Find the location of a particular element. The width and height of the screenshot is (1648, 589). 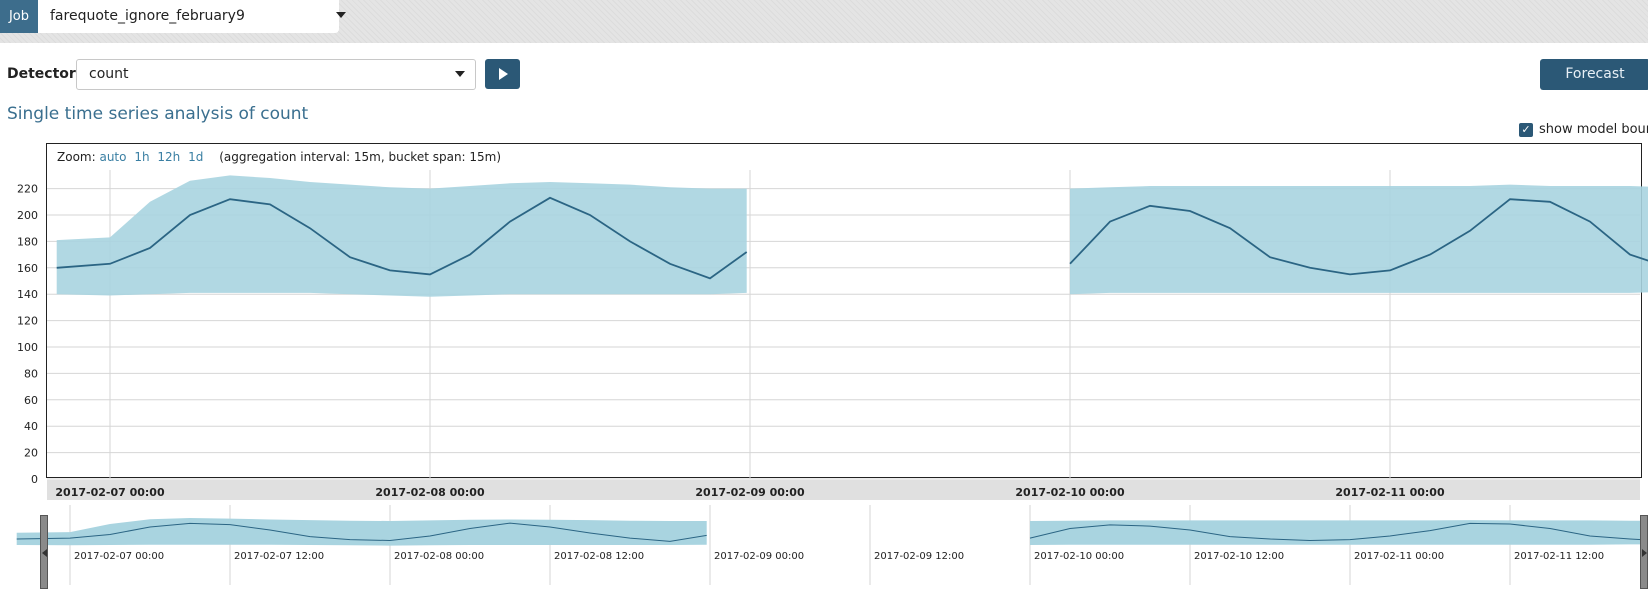

chevron-right-icon is located at coordinates (1644, 553).